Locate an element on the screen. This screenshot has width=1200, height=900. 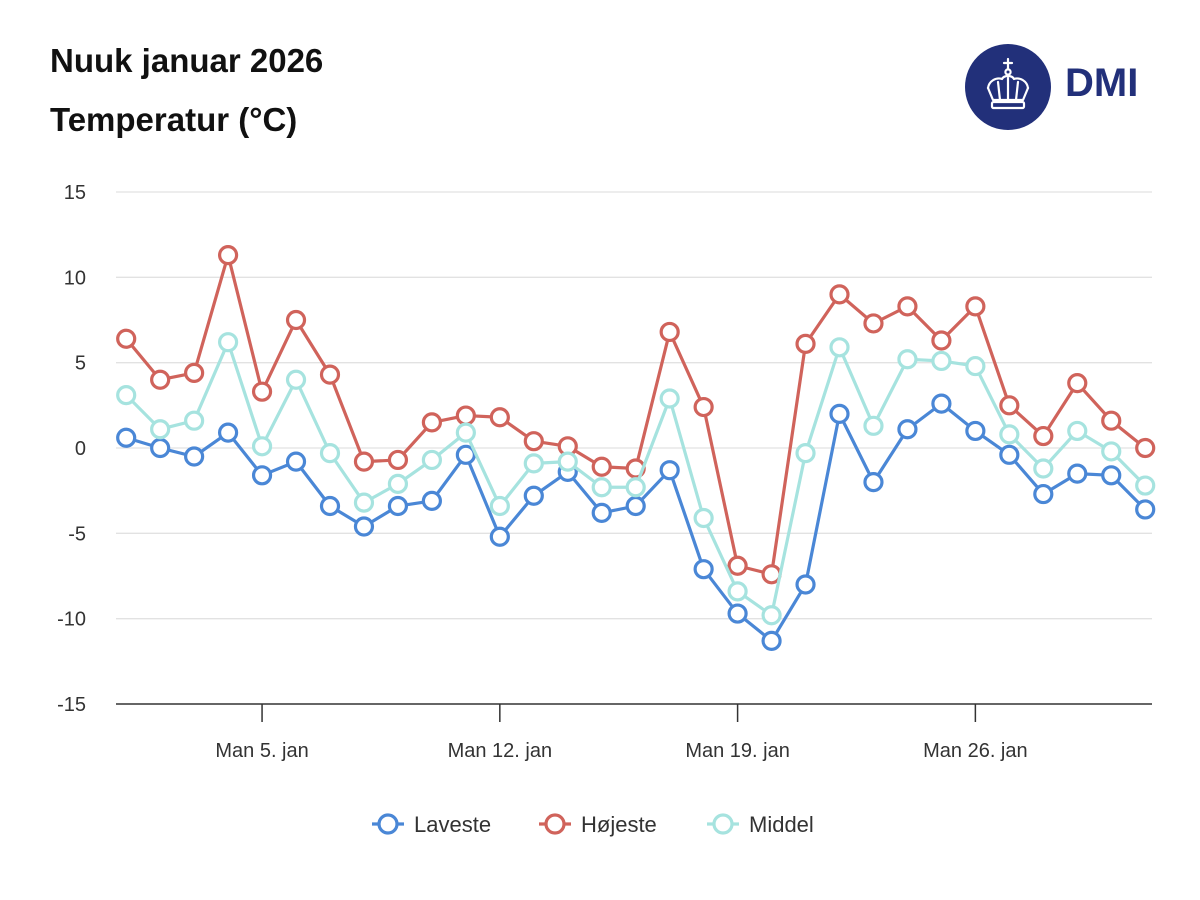
x-tick-label: Man 26. jan is located at coordinates (975, 751).